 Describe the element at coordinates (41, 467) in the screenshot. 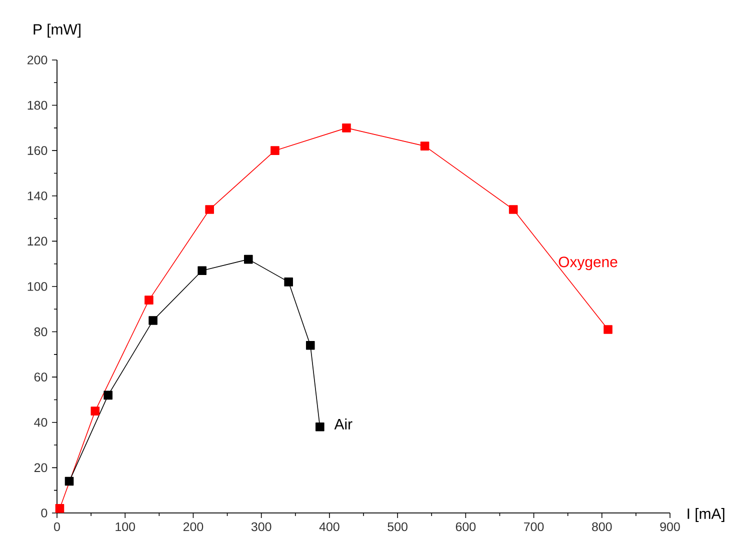

I see `y-tick-label: 20` at that location.